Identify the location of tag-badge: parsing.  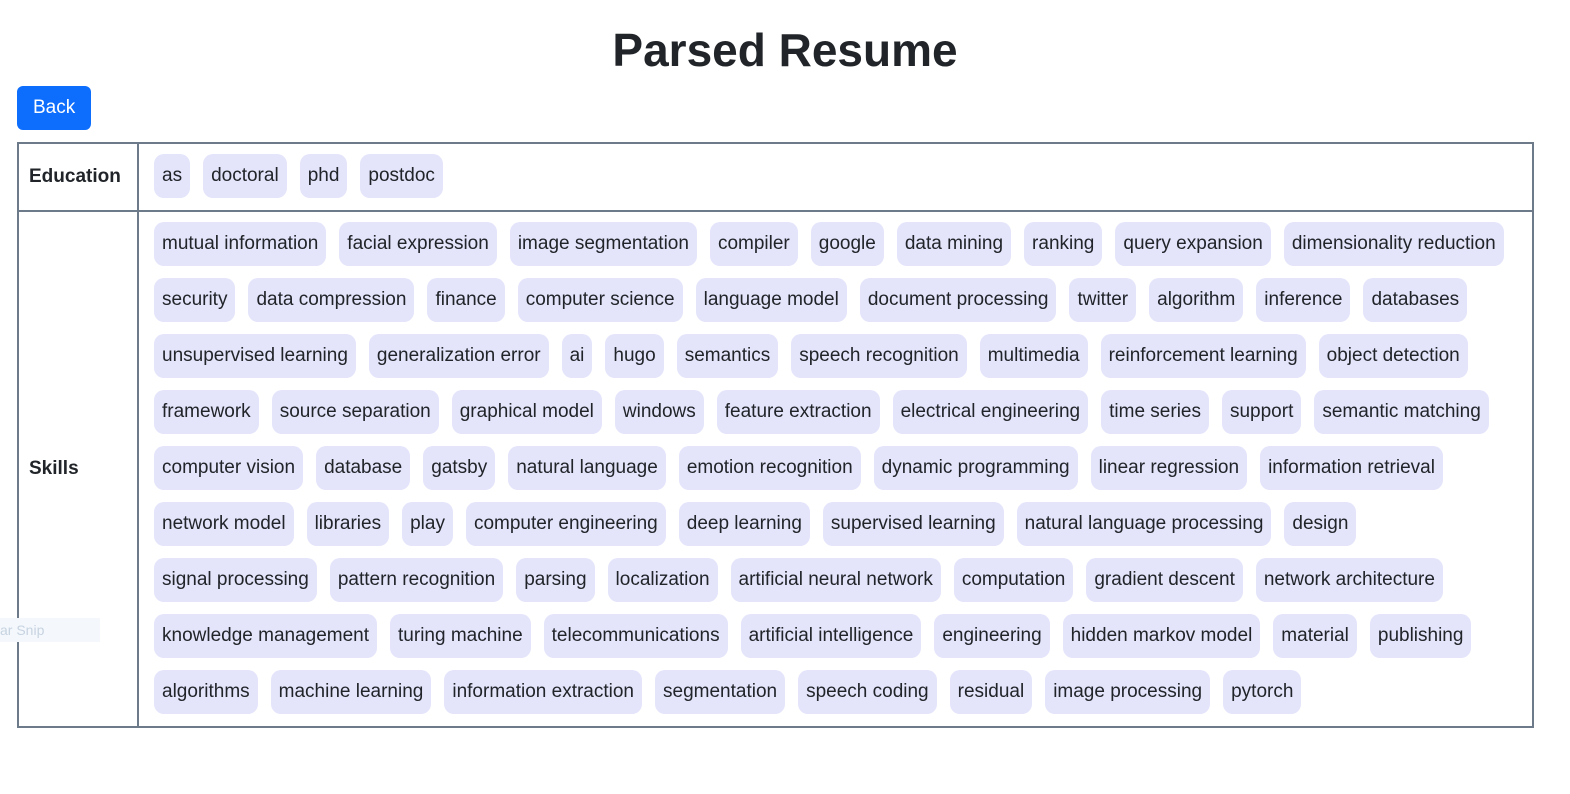
(555, 580).